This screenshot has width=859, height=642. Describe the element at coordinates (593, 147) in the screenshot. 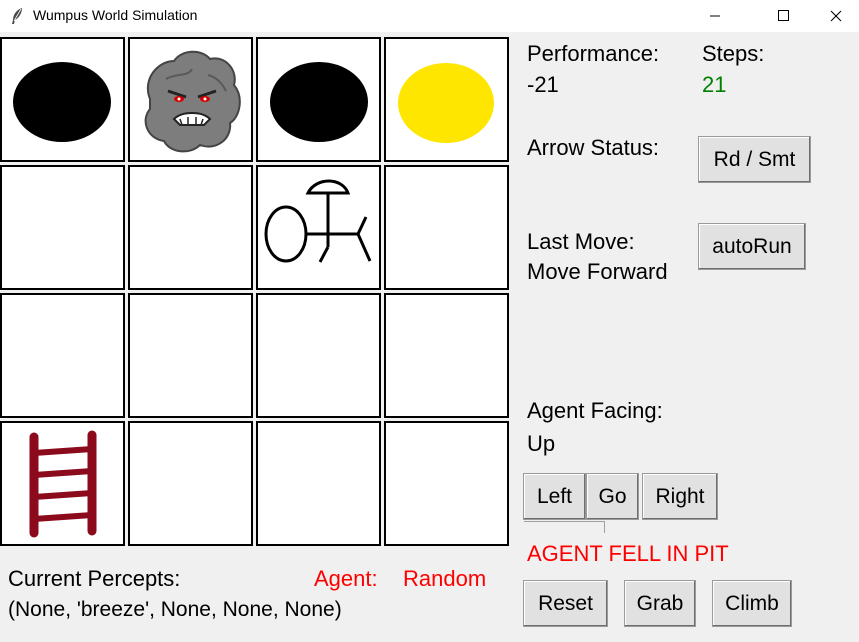

I see `arrow-status-label: Arrow Status:` at that location.